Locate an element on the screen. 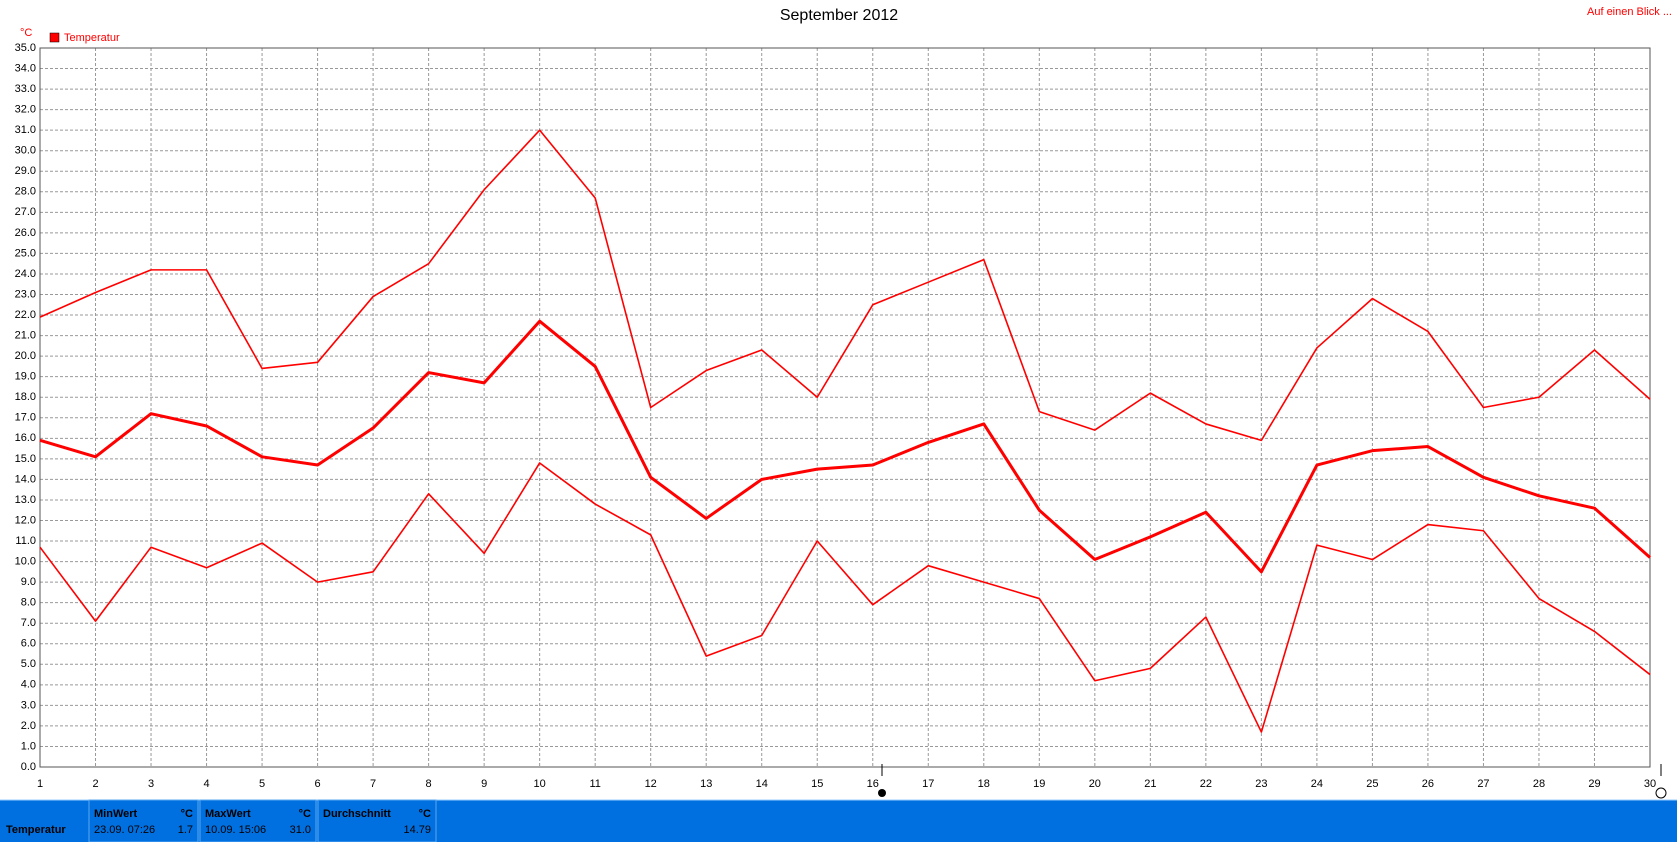 This screenshot has width=1677, height=847. y-tick-label: 29.0 is located at coordinates (25, 171).